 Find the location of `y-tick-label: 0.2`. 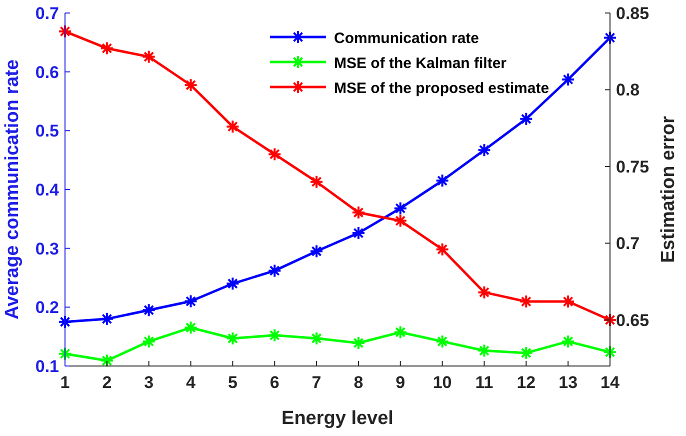

y-tick-label: 0.2 is located at coordinates (47, 308).